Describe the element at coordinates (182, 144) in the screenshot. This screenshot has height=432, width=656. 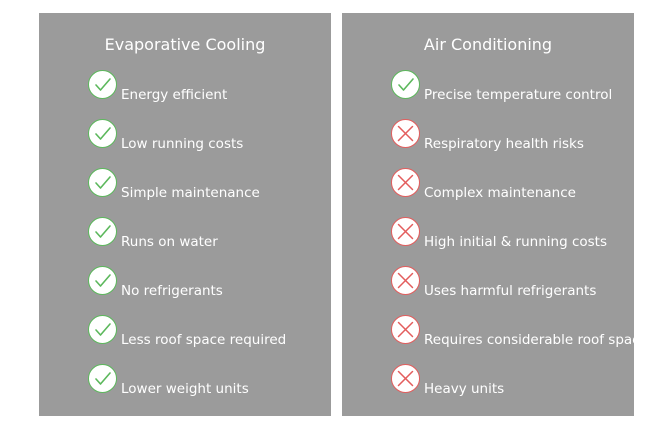
I see `list-item-label: Low running costs` at that location.